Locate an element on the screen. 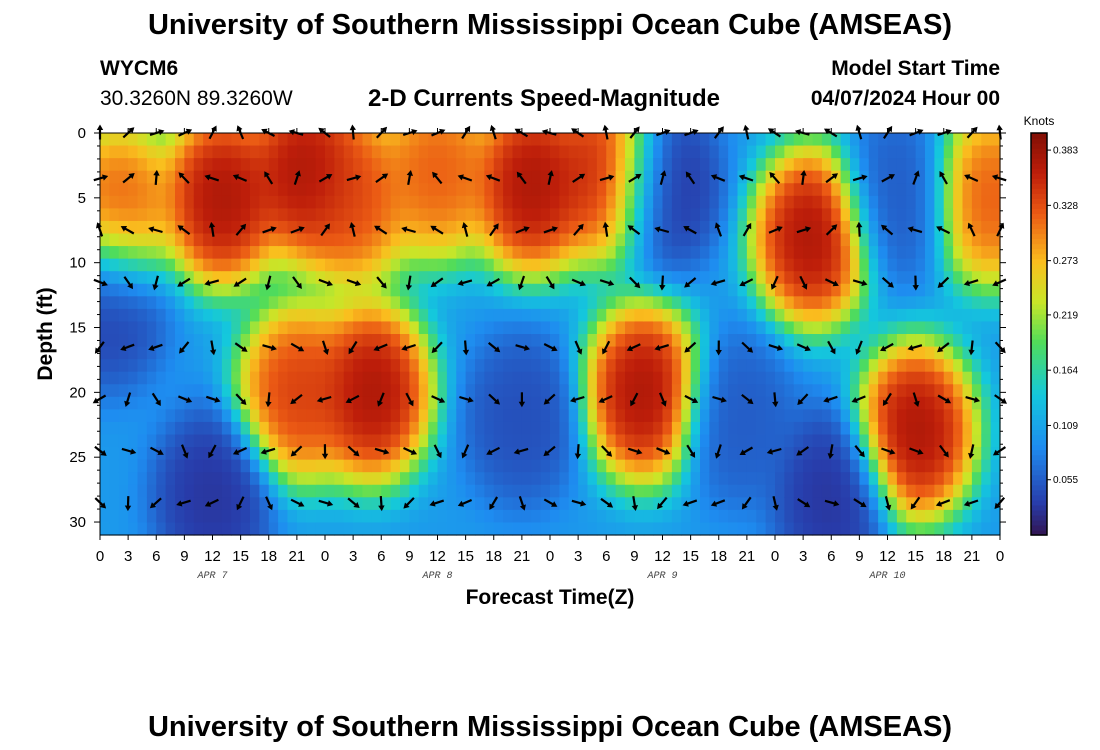 This screenshot has height=750, width=1100. colorbar-tick-label: 0.273 is located at coordinates (1065, 261).